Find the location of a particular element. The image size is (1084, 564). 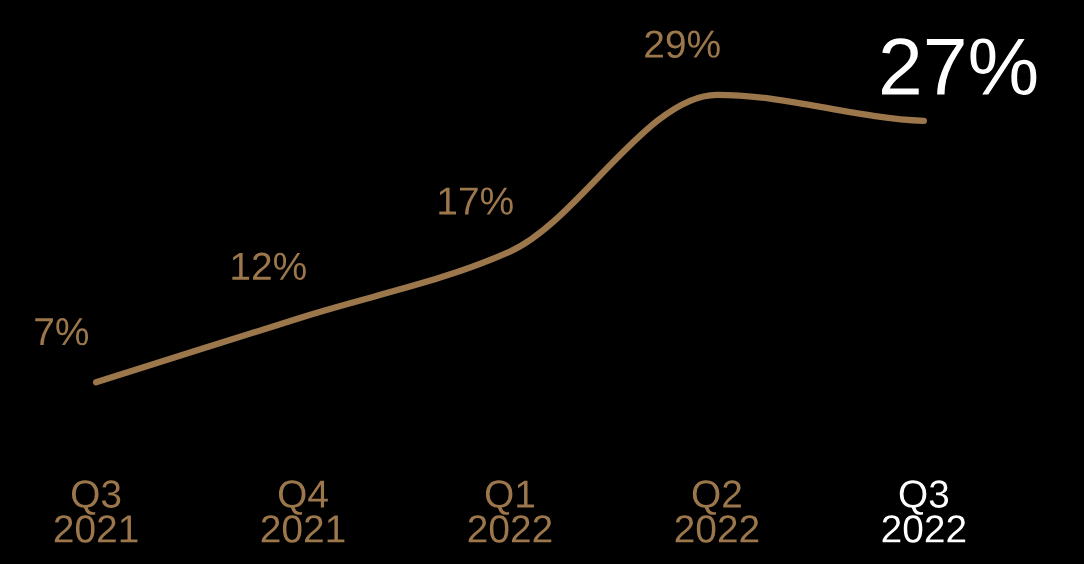

data-label: 7% is located at coordinates (62, 332).